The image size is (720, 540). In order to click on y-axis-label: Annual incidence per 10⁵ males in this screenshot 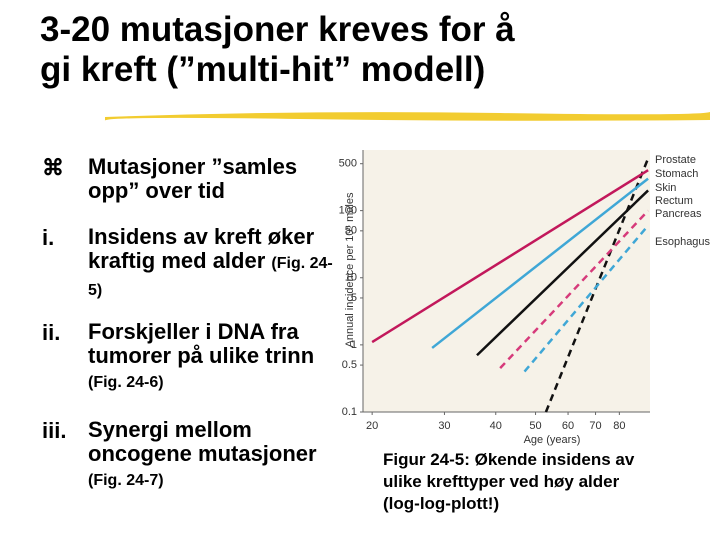, I will do `click(350, 269)`.